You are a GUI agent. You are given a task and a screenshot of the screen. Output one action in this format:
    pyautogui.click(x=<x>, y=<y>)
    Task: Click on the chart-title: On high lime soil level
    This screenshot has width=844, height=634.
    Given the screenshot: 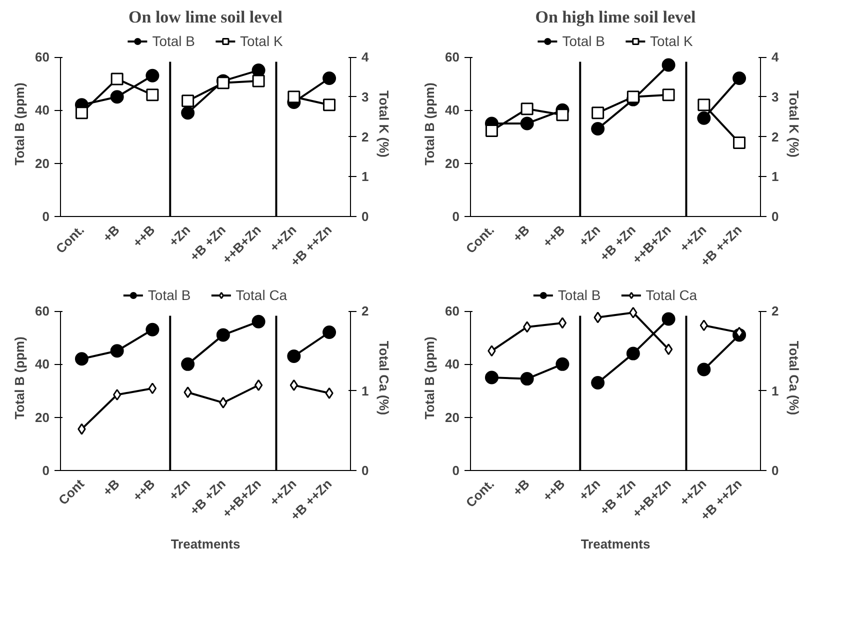 What is the action you would take?
    pyautogui.click(x=615, y=17)
    